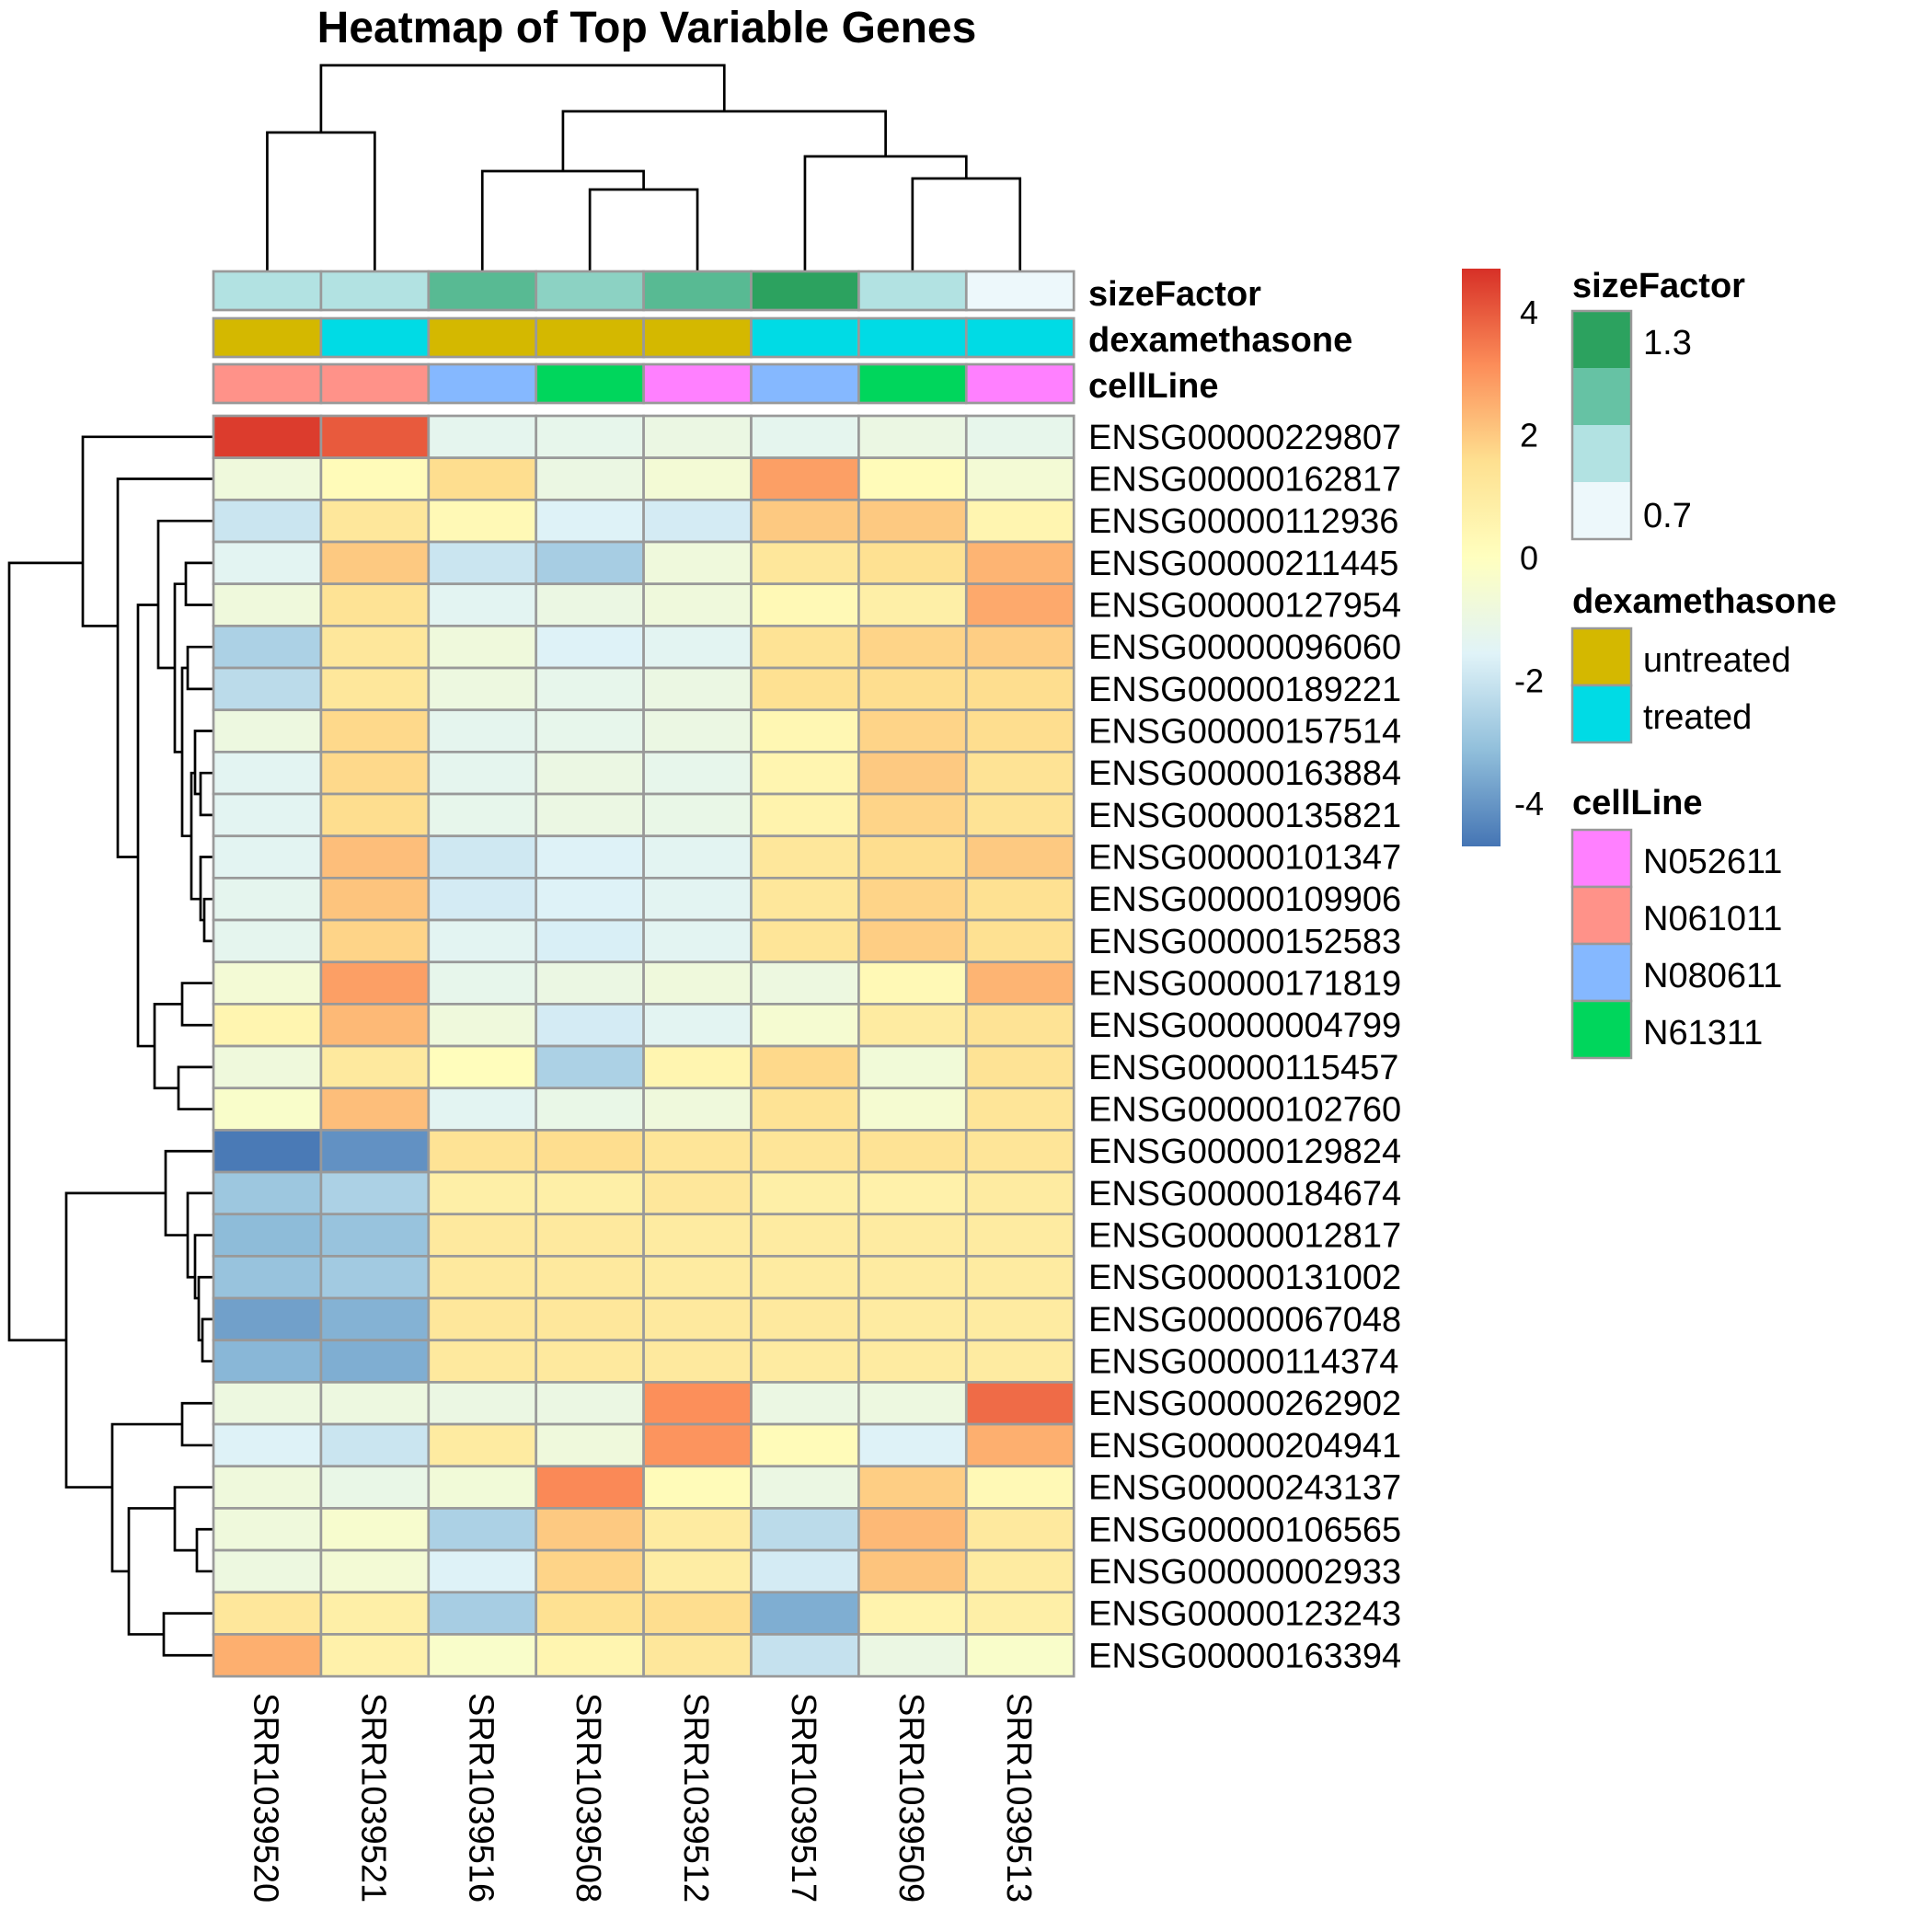  Describe the element at coordinates (1712, 862) in the screenshot. I see `legend-label-cellline: N052611` at that location.